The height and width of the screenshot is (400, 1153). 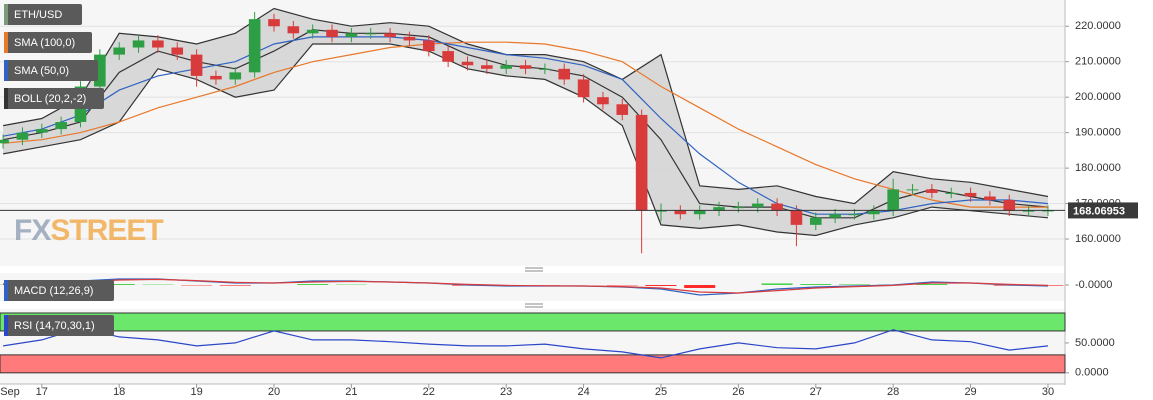 What do you see at coordinates (1098, 168) in the screenshot?
I see `y-tick-label: 180.0000` at bounding box center [1098, 168].